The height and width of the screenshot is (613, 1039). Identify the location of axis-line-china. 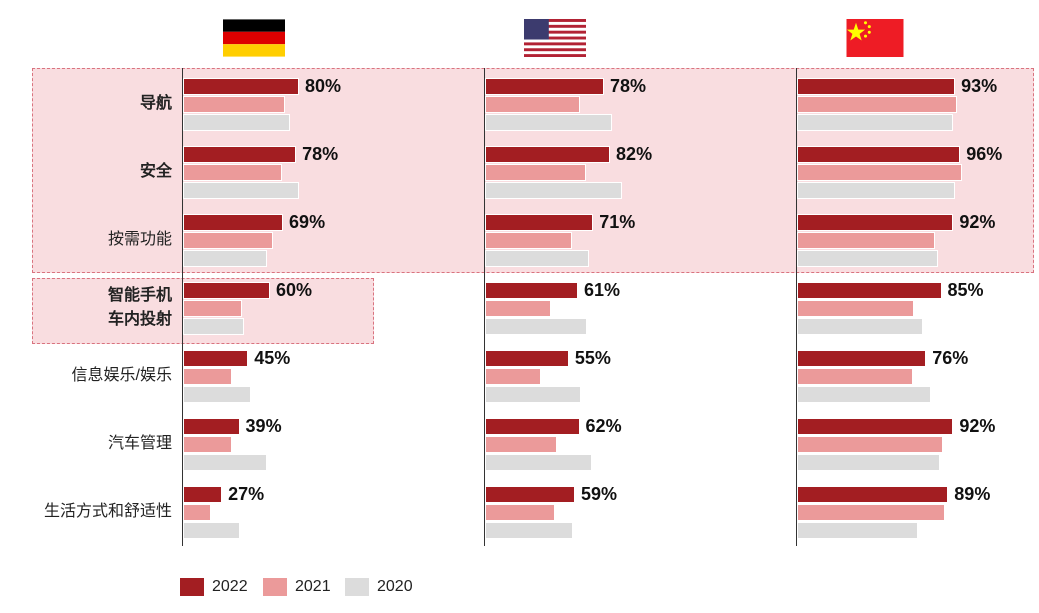
(796, 307).